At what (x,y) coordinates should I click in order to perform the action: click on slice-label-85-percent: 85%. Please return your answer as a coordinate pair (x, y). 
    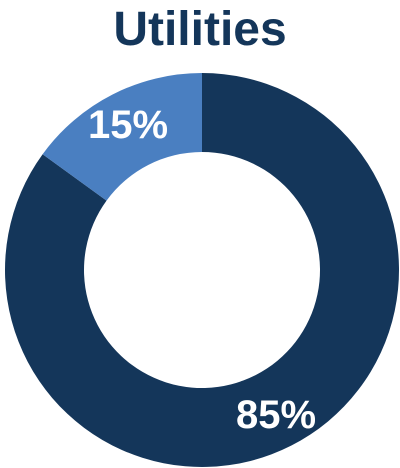
    Looking at the image, I should click on (276, 415).